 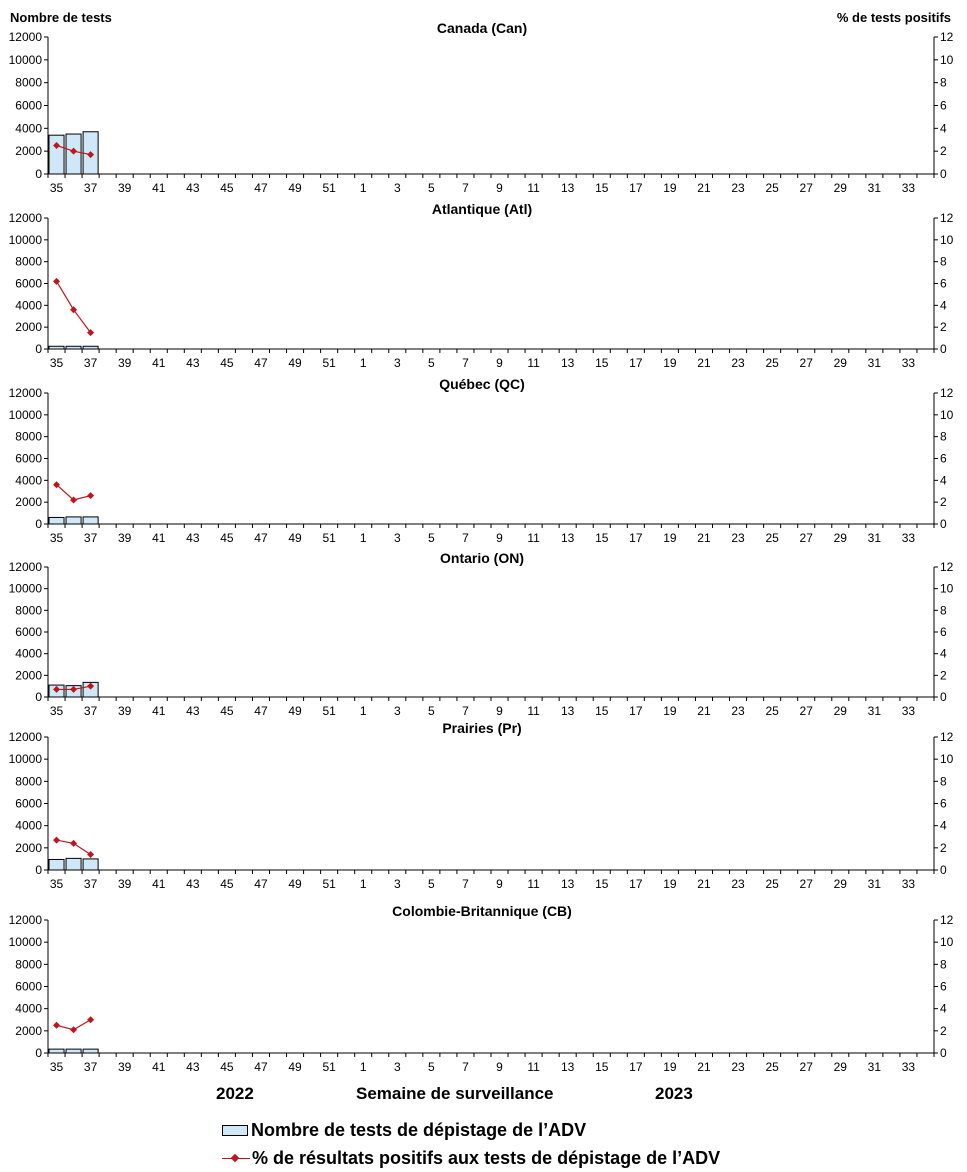 I want to click on x-tick-label: 7, so click(x=465, y=538).